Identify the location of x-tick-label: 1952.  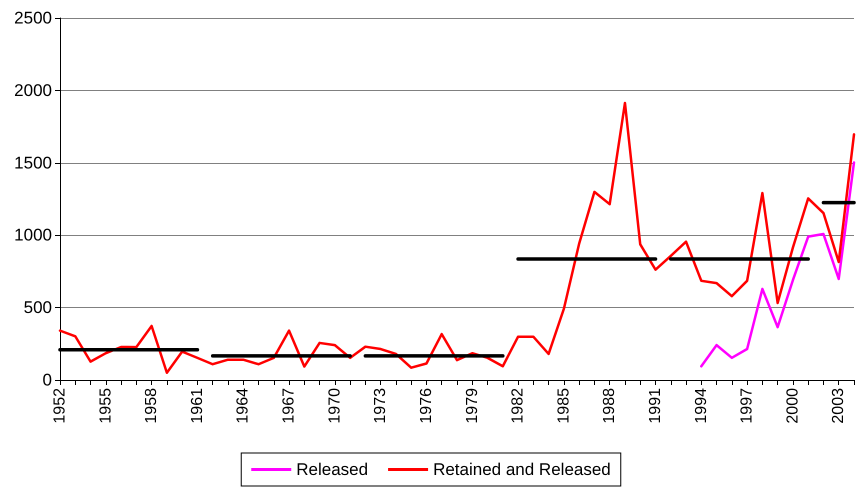
(60, 406).